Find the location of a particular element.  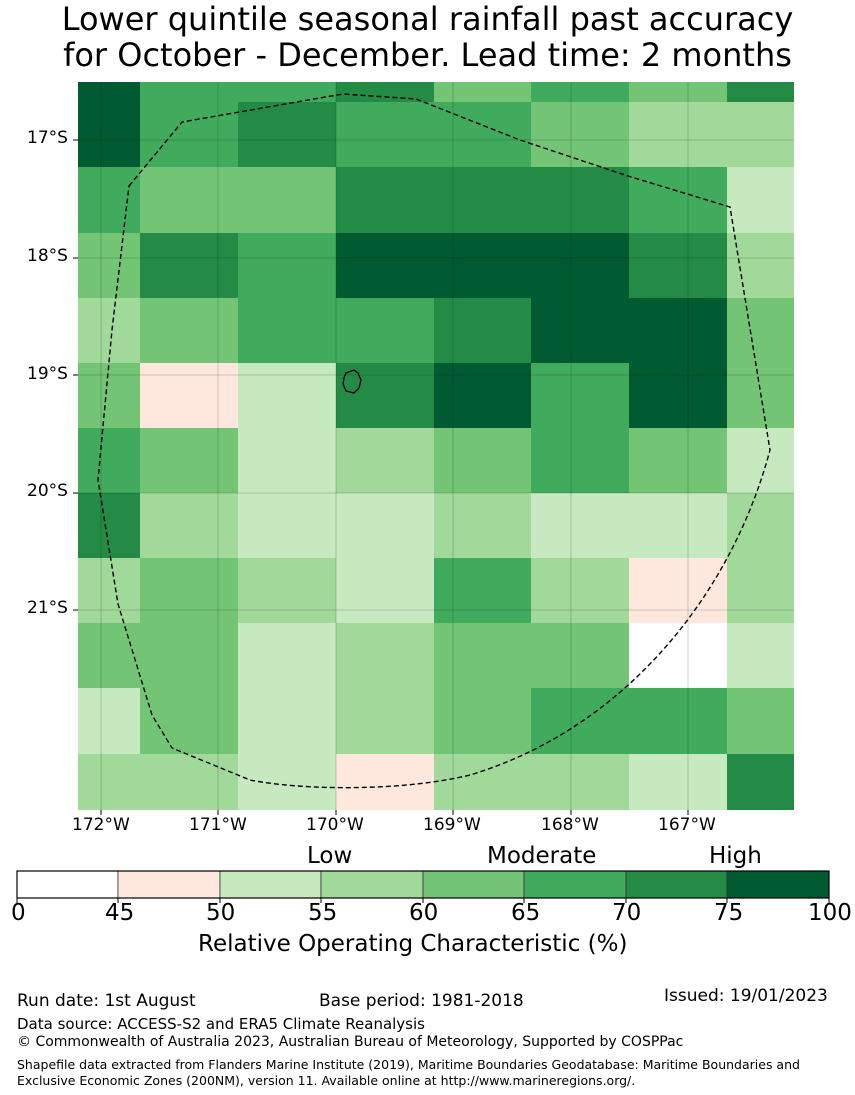

colorbar-category-high: High is located at coordinates (735, 856).